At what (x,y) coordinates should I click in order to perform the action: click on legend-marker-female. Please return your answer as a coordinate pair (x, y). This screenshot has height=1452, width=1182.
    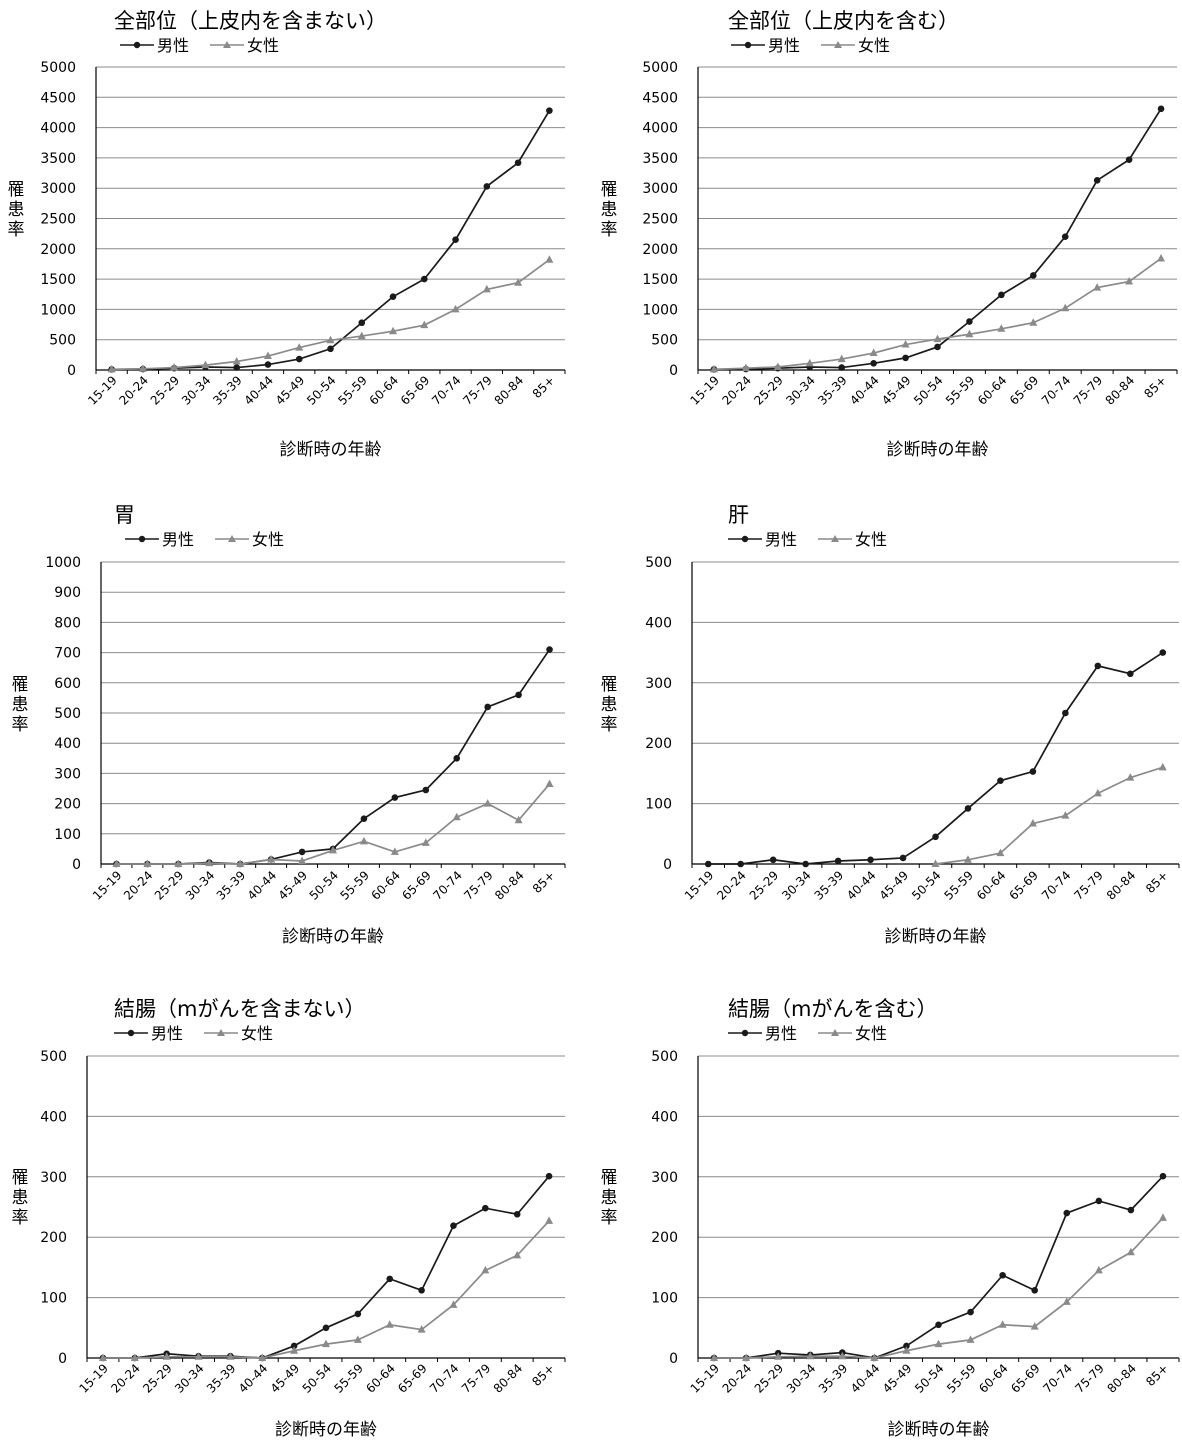
    Looking at the image, I should click on (227, 44).